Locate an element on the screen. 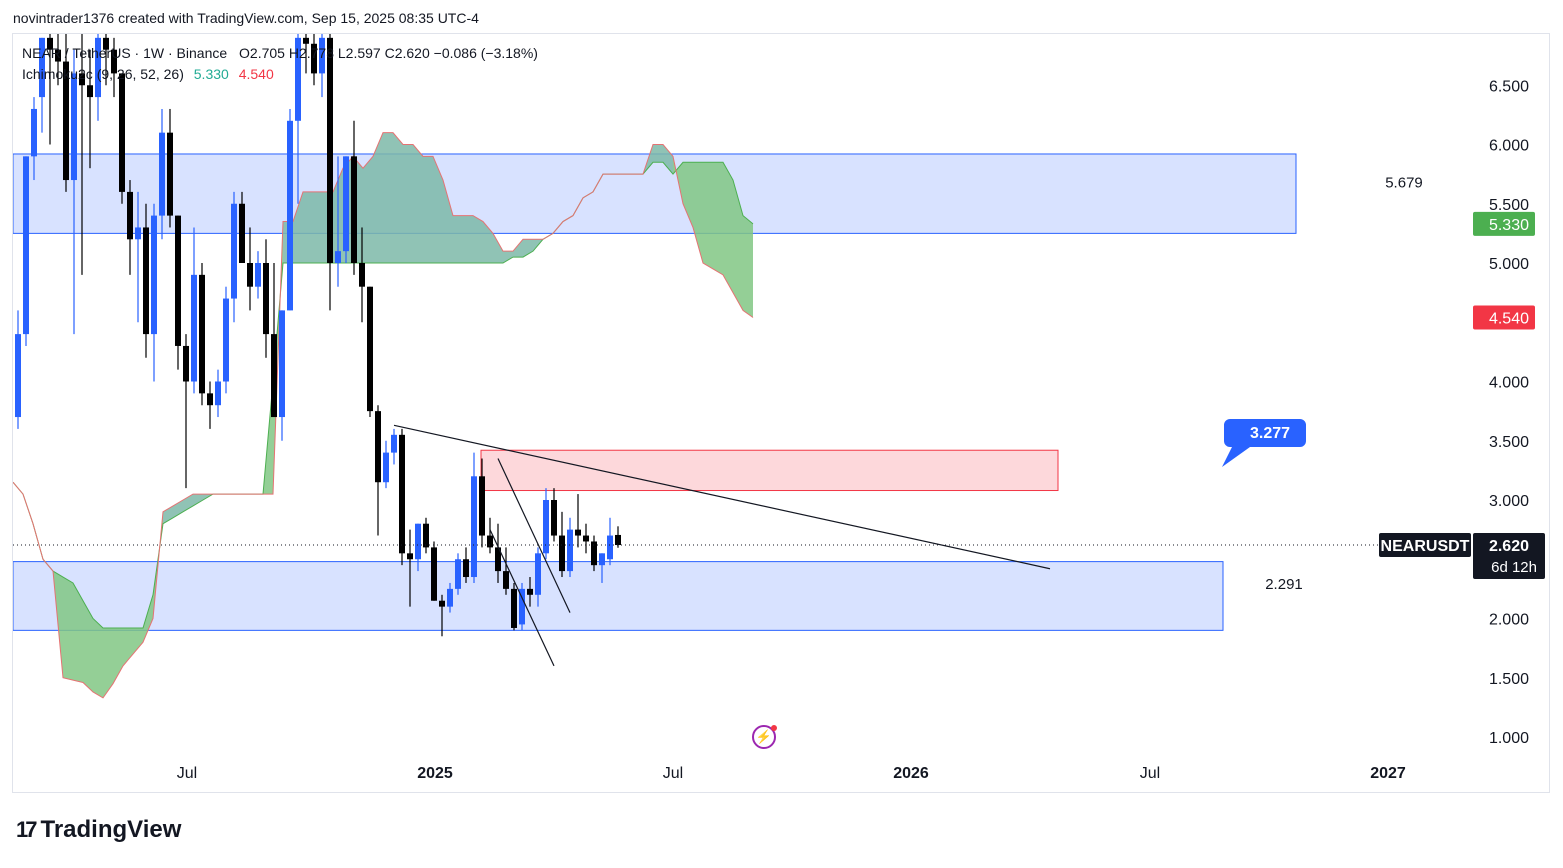 The image size is (1563, 868). price-callout is located at coordinates (1264, 443).